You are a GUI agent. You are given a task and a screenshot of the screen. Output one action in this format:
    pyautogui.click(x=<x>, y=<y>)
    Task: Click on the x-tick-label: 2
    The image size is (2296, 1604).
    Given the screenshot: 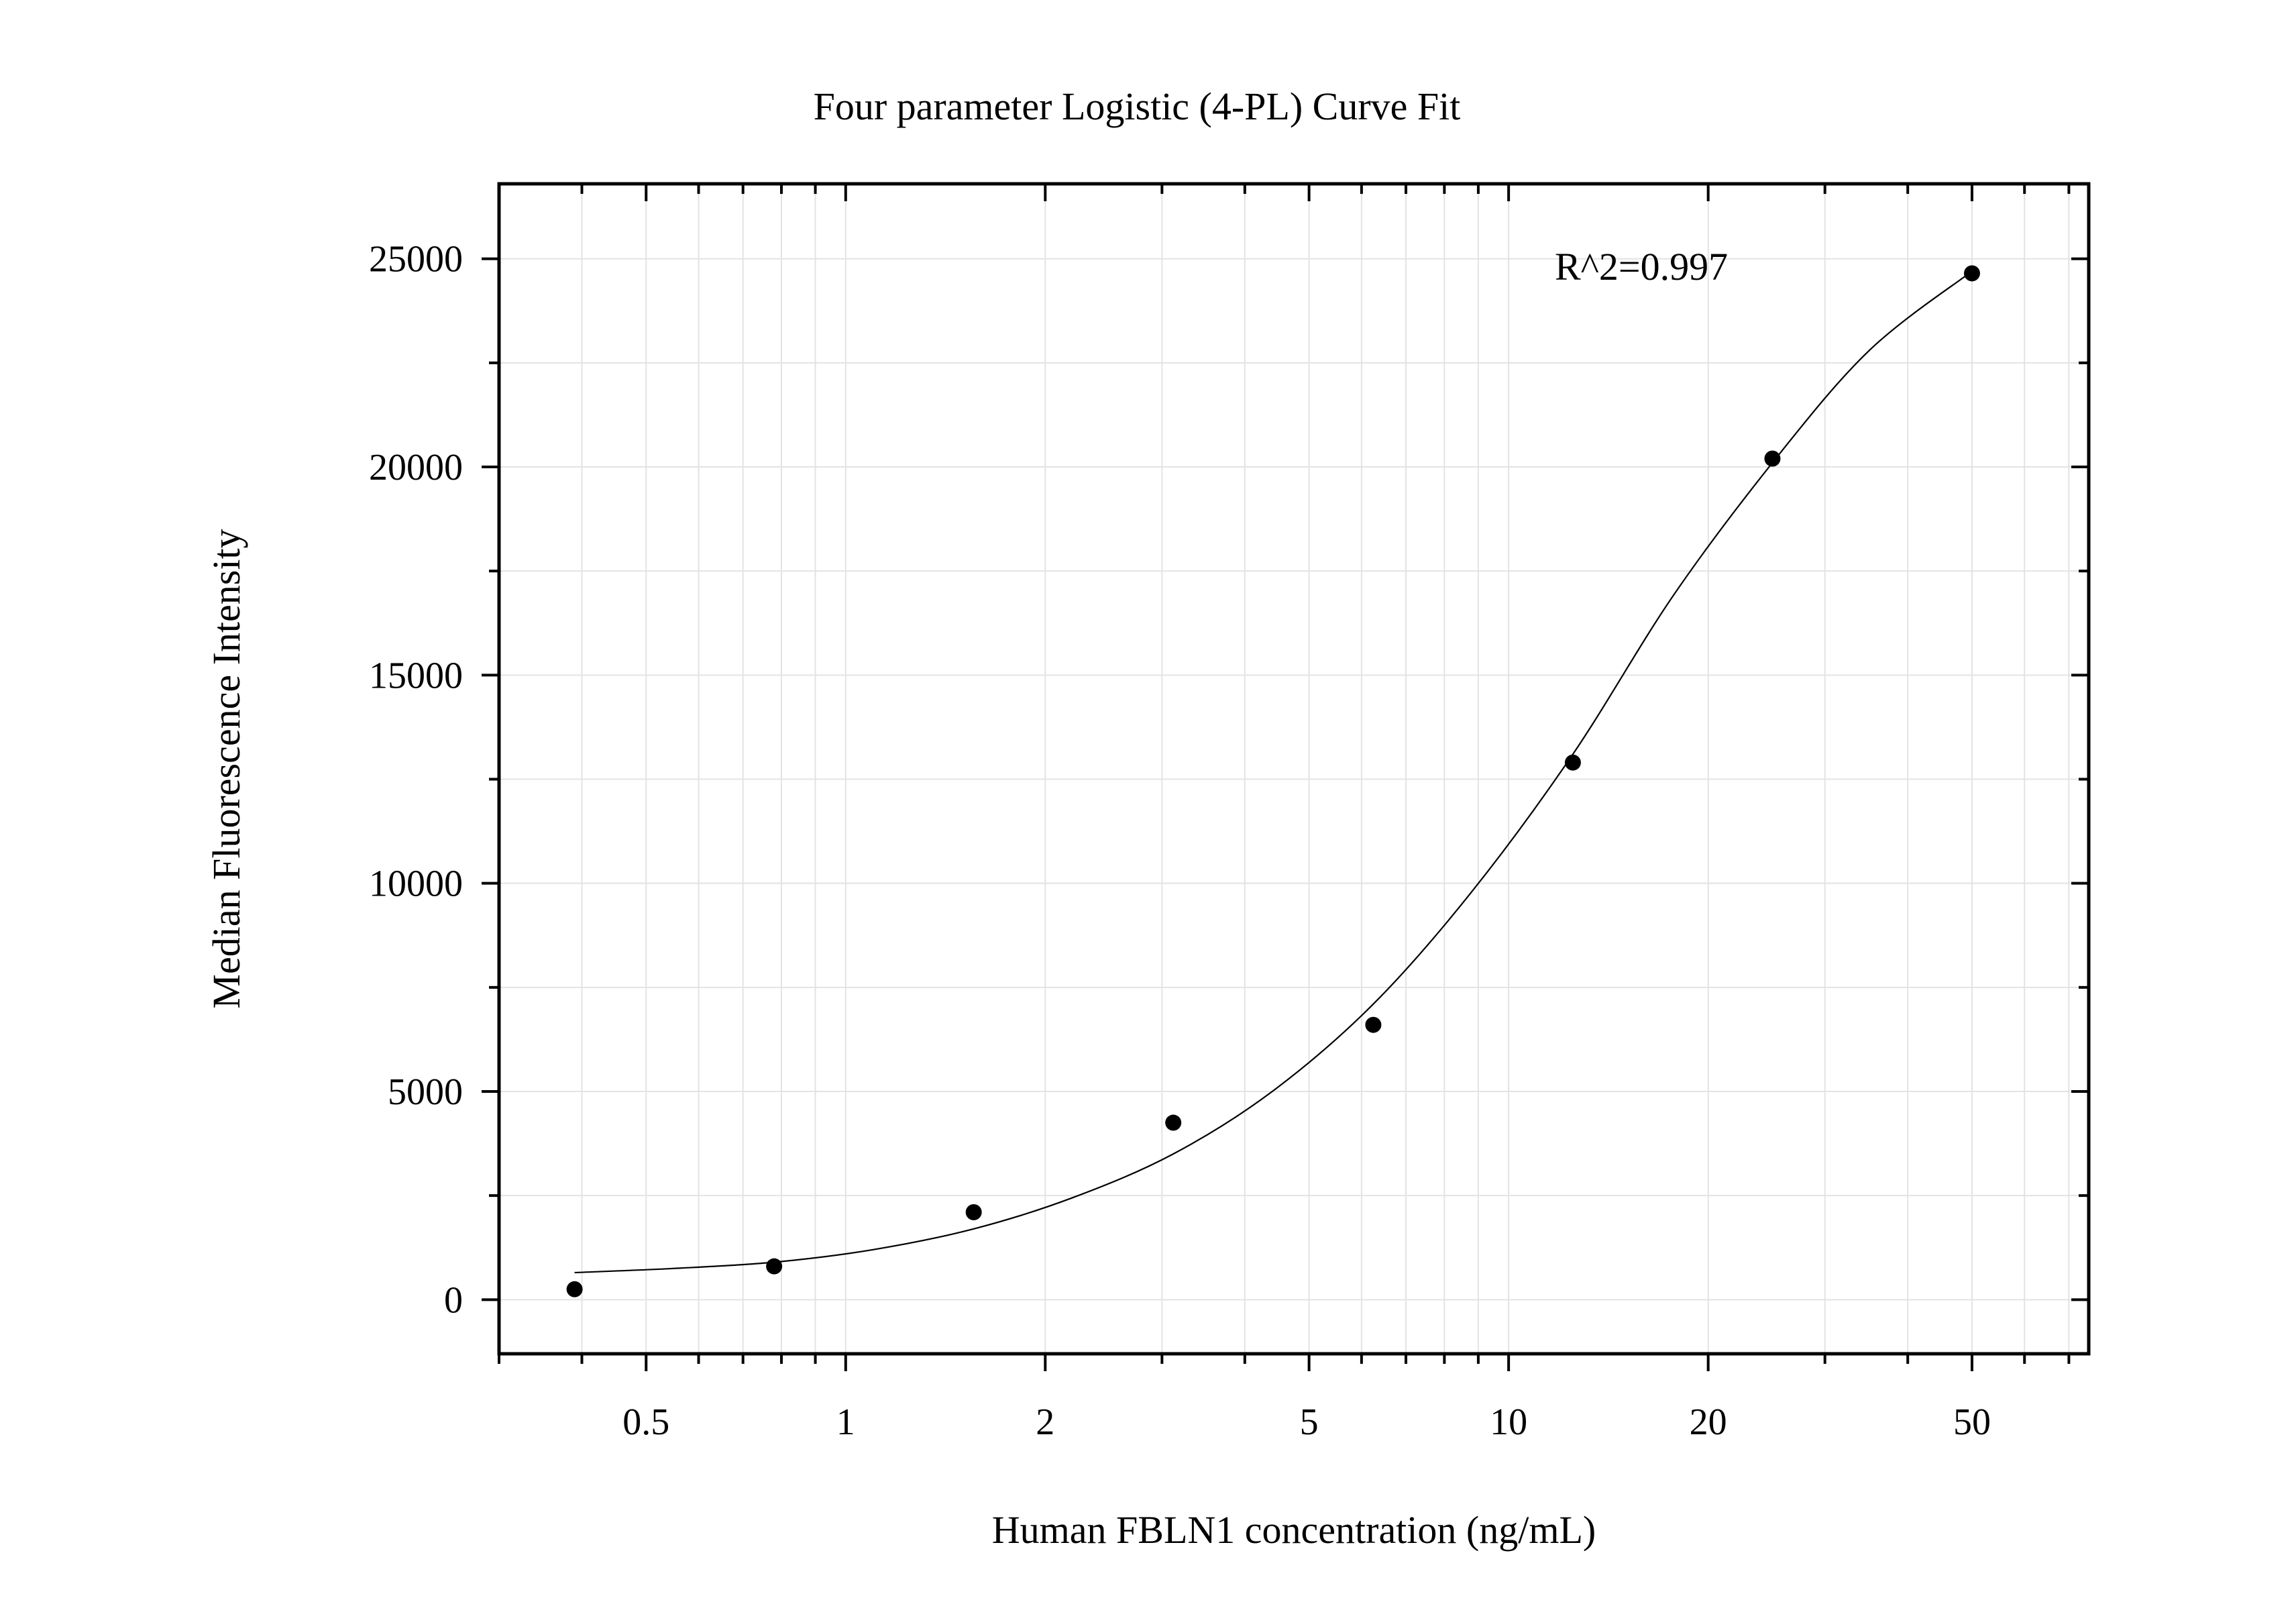 What is the action you would take?
    pyautogui.click(x=1045, y=1422)
    